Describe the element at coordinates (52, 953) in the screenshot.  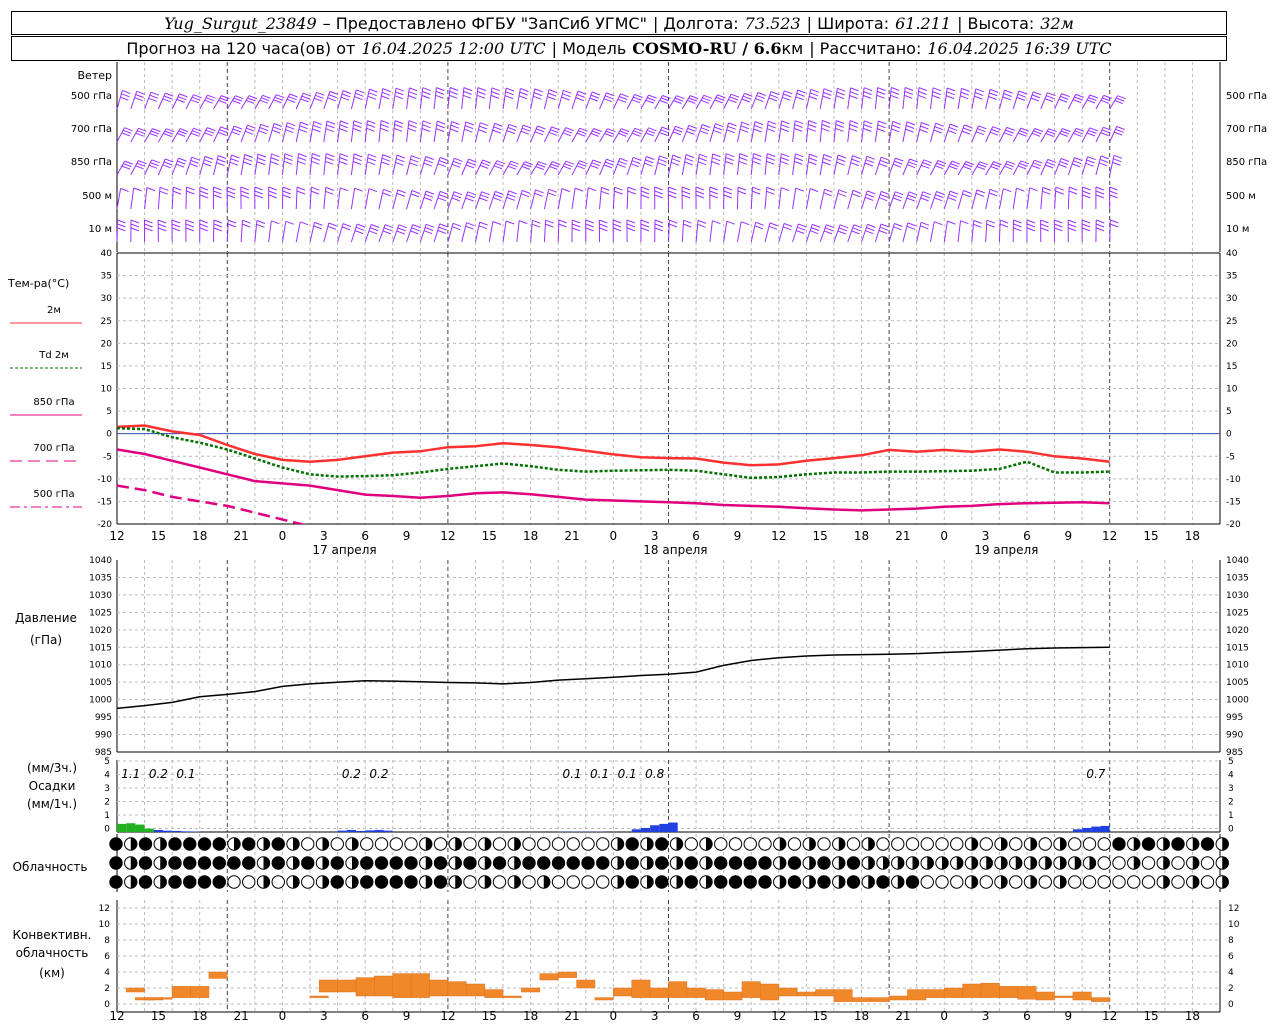
I see `conv-title-2: облачность` at that location.